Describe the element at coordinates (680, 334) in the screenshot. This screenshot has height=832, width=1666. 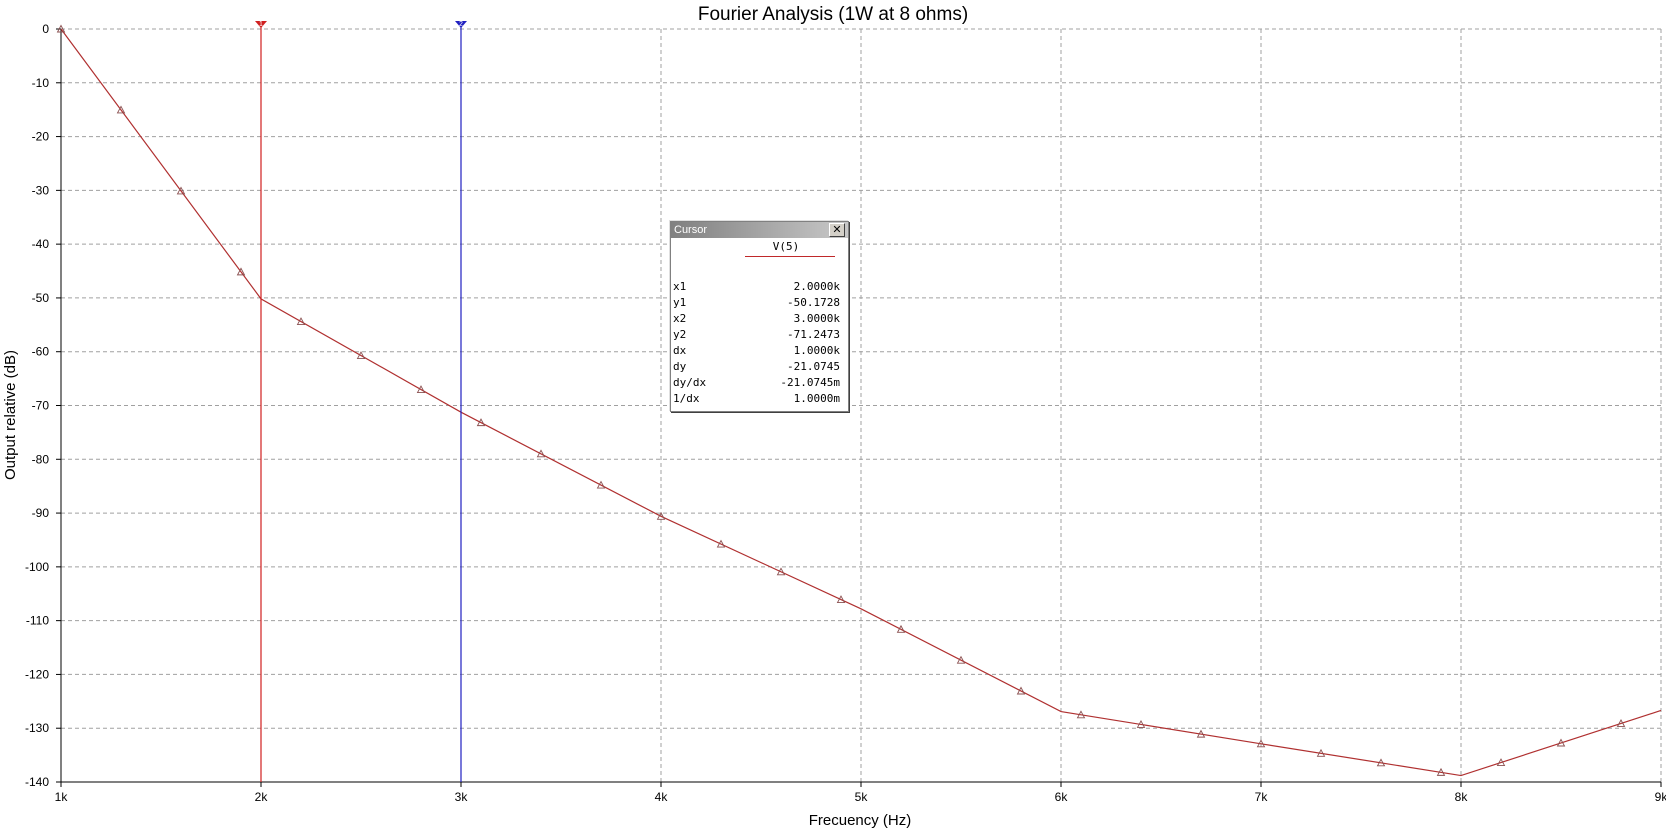
I see `cursor-readout-key: y2` at that location.